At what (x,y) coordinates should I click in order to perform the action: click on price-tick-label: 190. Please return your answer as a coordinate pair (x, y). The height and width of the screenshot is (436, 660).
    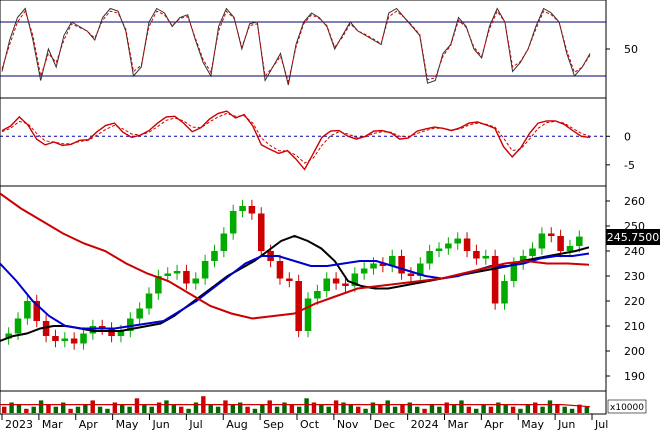
    Looking at the image, I should click on (634, 376).